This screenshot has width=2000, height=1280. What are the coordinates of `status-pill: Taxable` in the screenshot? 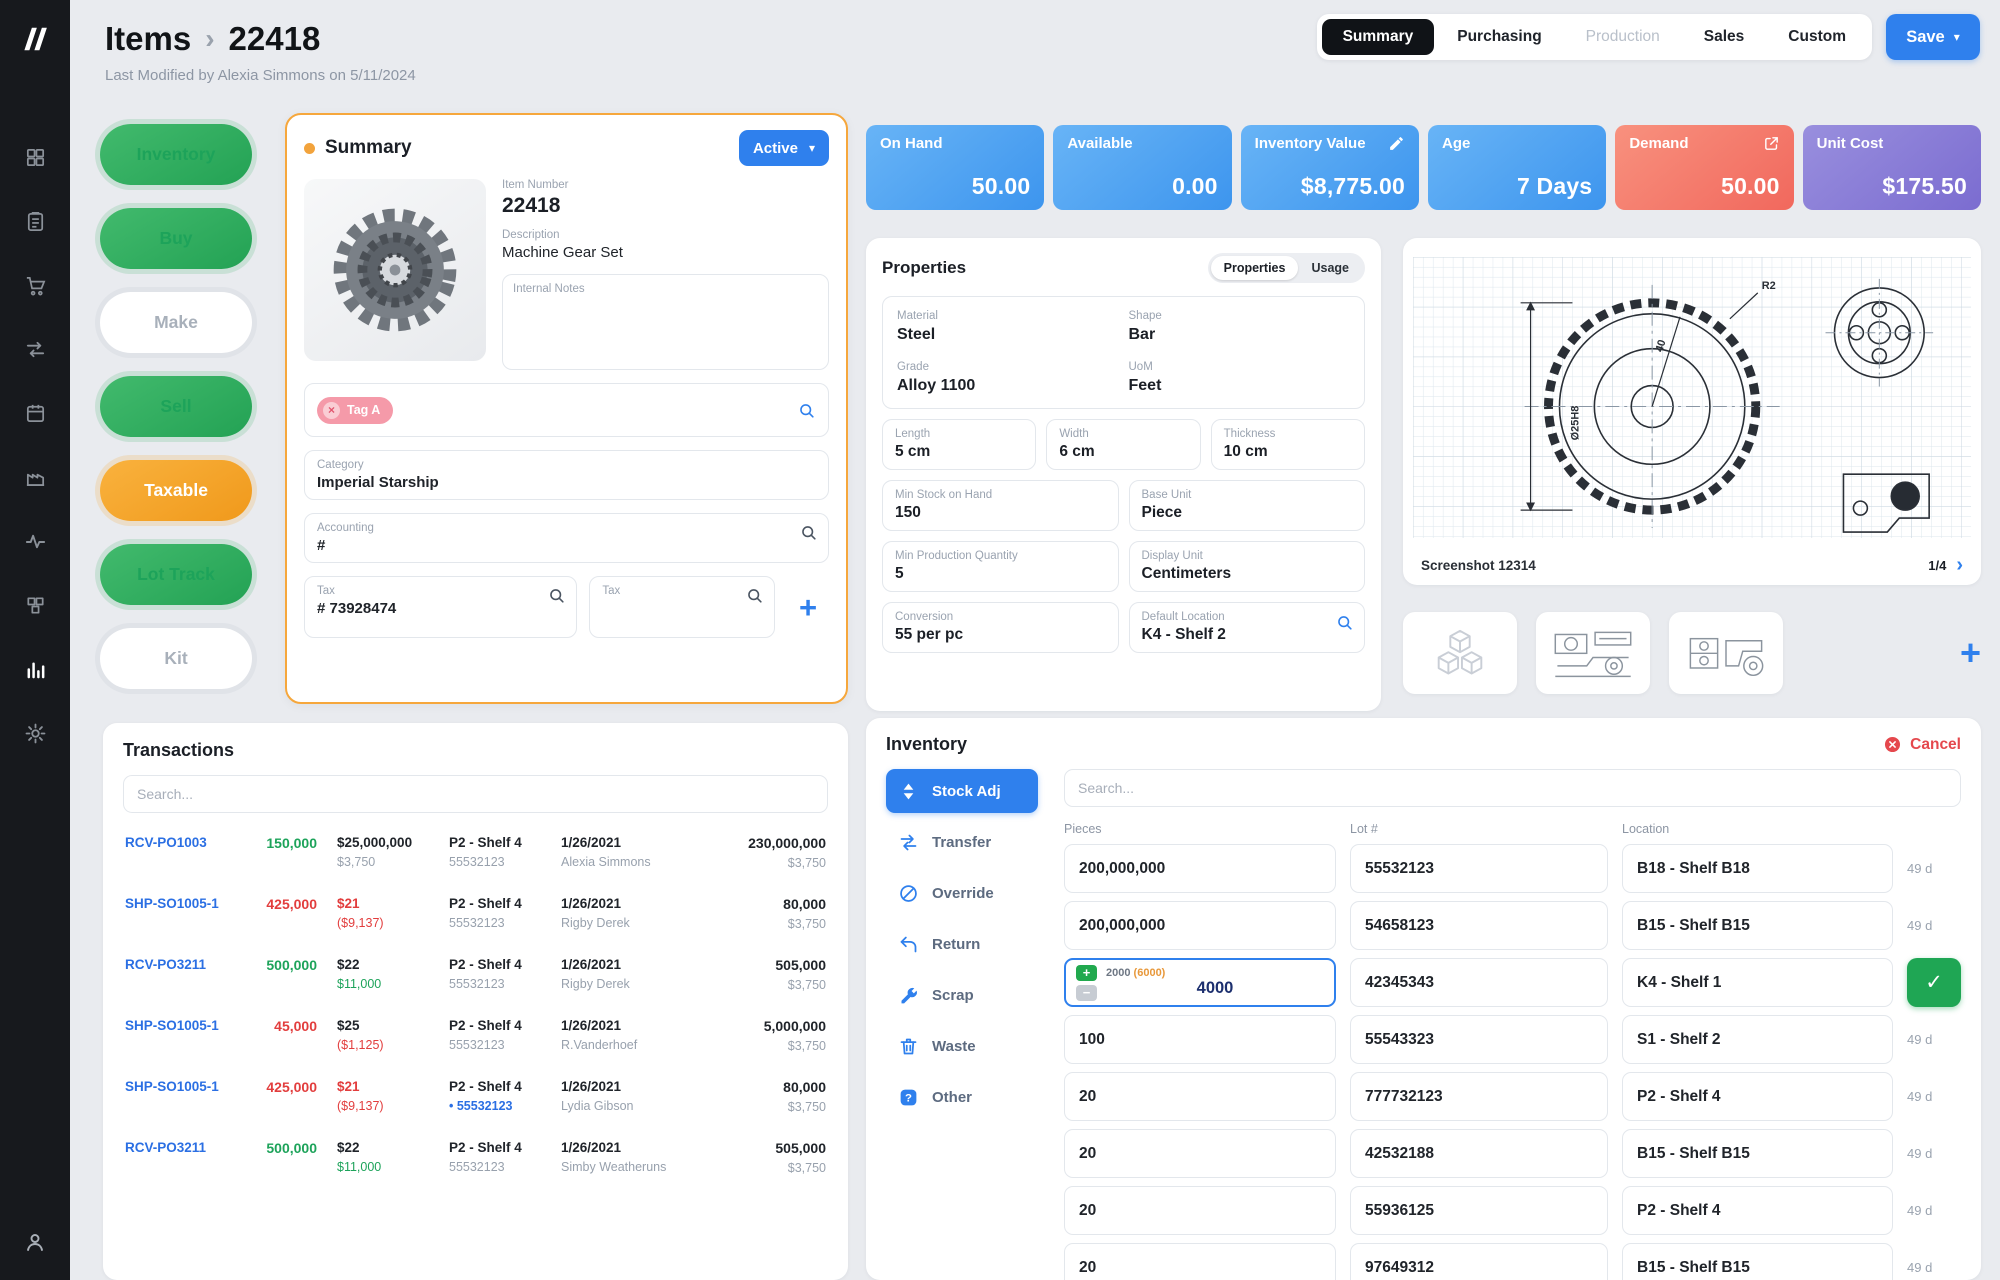 It's located at (176, 490).